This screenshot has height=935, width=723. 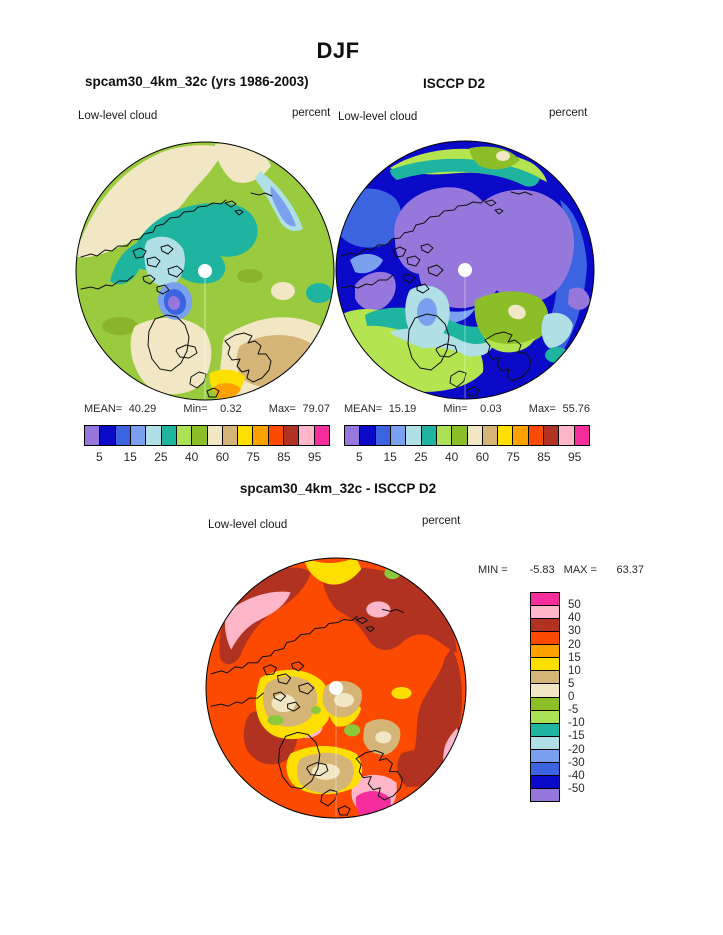 I want to click on diff-field-label: Low-level cloud, so click(x=248, y=525).